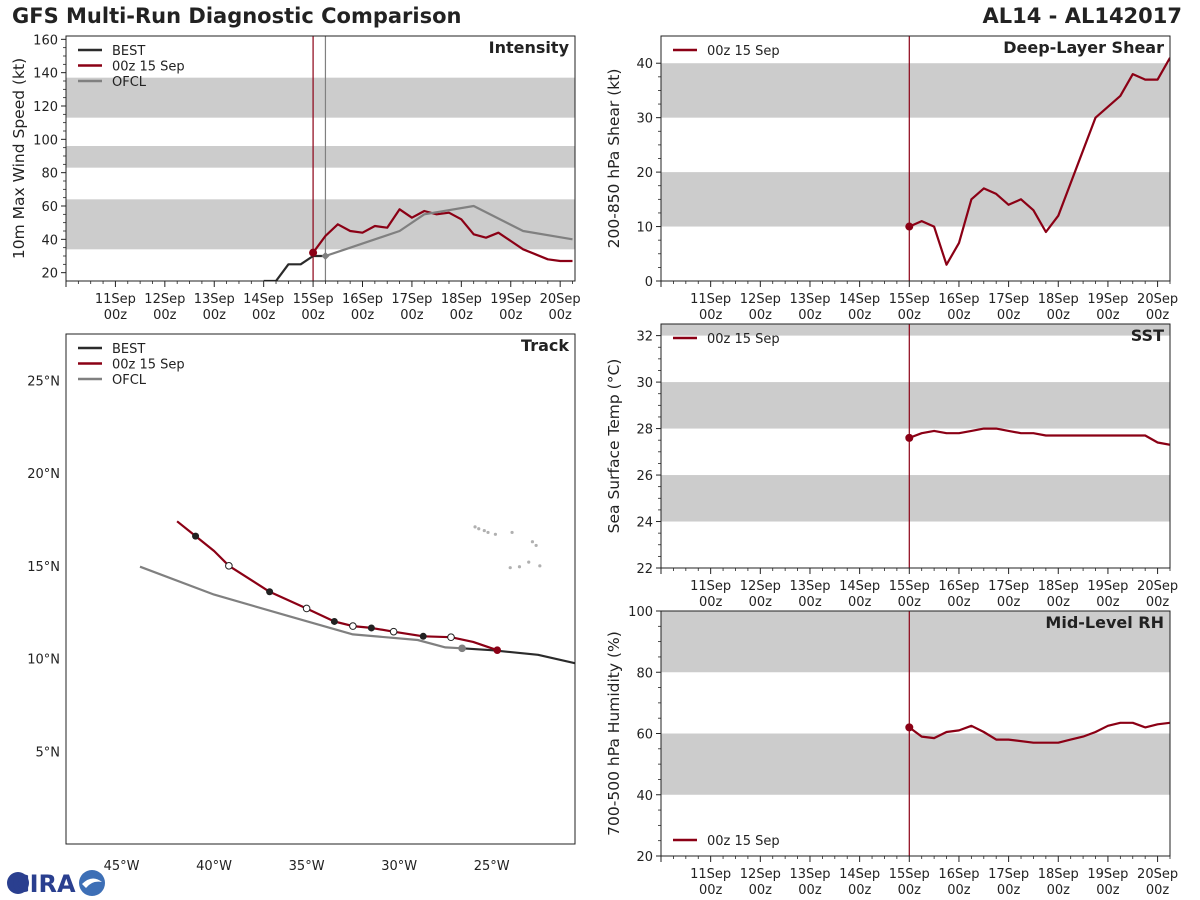 This screenshot has height=900, width=1200. I want to click on sst-ytick-label-4: 30, so click(644, 383).